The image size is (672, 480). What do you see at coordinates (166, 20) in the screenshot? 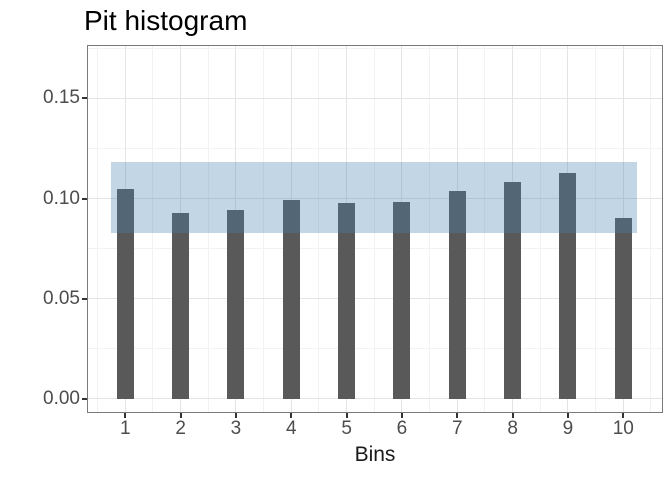
I see `chart-title: Pit histogram` at bounding box center [166, 20].